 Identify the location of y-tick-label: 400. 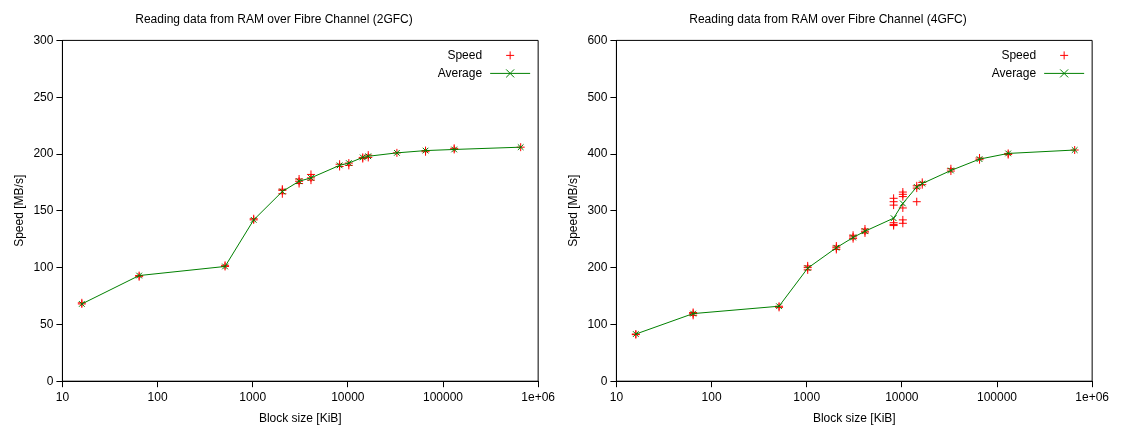
(597, 153).